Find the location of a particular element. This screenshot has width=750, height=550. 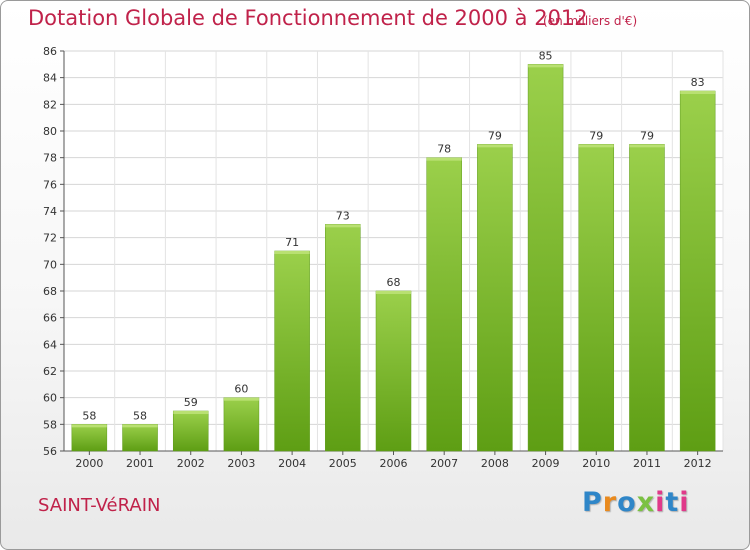

y-tick-label: 70 is located at coordinates (50, 264).